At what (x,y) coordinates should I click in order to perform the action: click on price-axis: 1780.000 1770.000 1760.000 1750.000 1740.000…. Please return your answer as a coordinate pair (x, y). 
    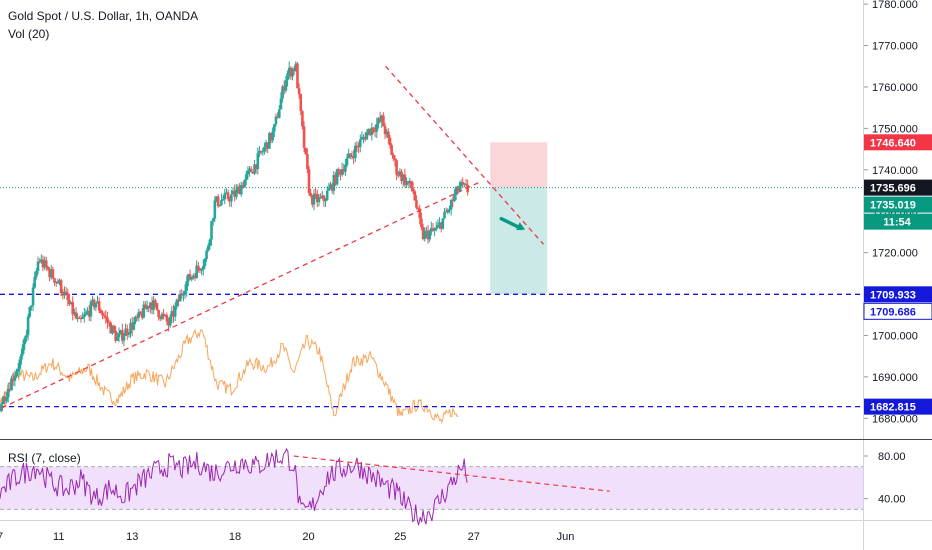
    Looking at the image, I should click on (891, 212).